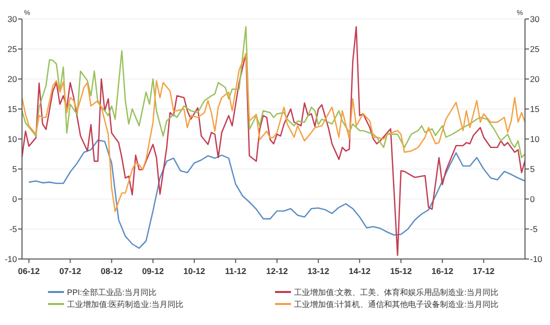 This screenshot has width=550, height=325. What do you see at coordinates (29, 271) in the screenshot?
I see `x-tick-label: 06-12` at bounding box center [29, 271].